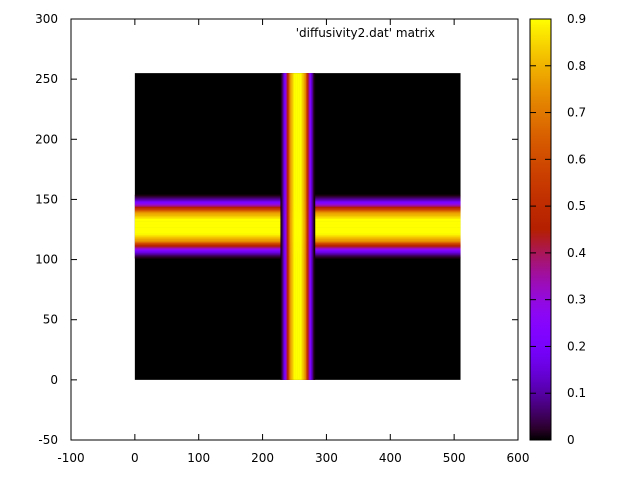 Image resolution: width=640 pixels, height=480 pixels. What do you see at coordinates (558, 229) in the screenshot?
I see `colorbar-axis: 0 0.1 0.2 0.3 0.4 0.5 0.6 0.7 0.8 0.9` at bounding box center [558, 229].